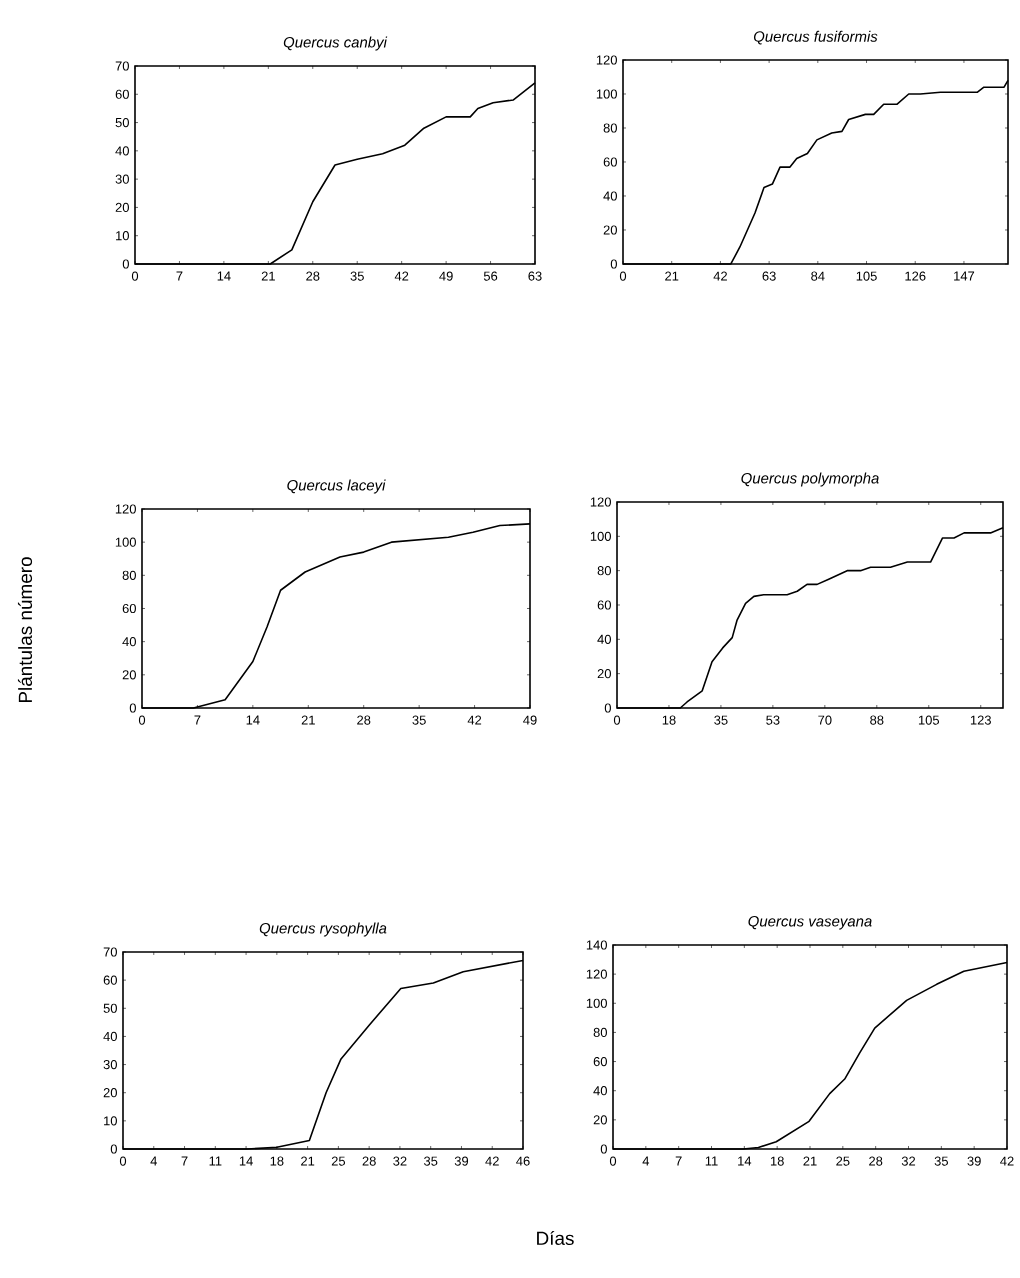  Describe the element at coordinates (523, 1161) in the screenshot. I see `x-tick-label: 46` at that location.